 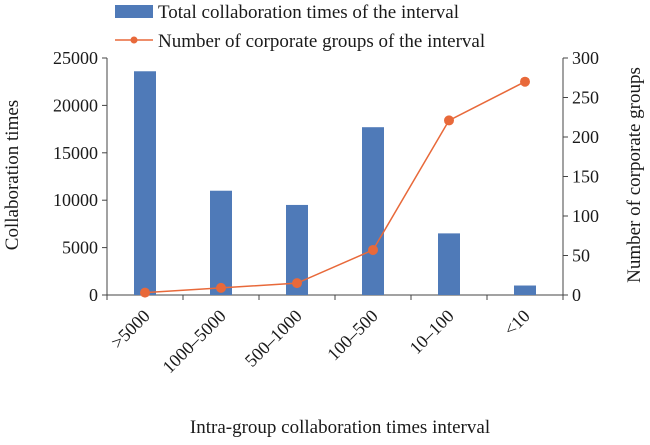 What do you see at coordinates (193, 341) in the screenshot?
I see `x-tick-label: 1000–5000` at bounding box center [193, 341].